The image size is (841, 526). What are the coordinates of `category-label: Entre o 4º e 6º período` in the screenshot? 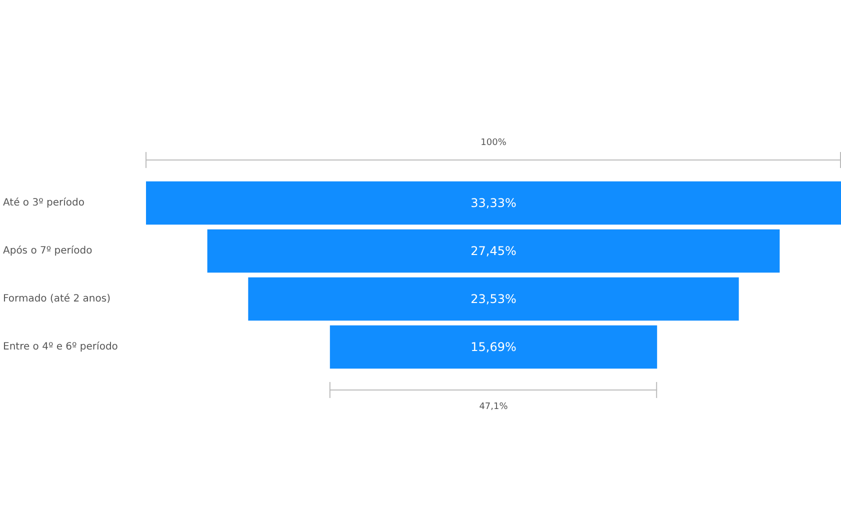 It's located at (60, 347).